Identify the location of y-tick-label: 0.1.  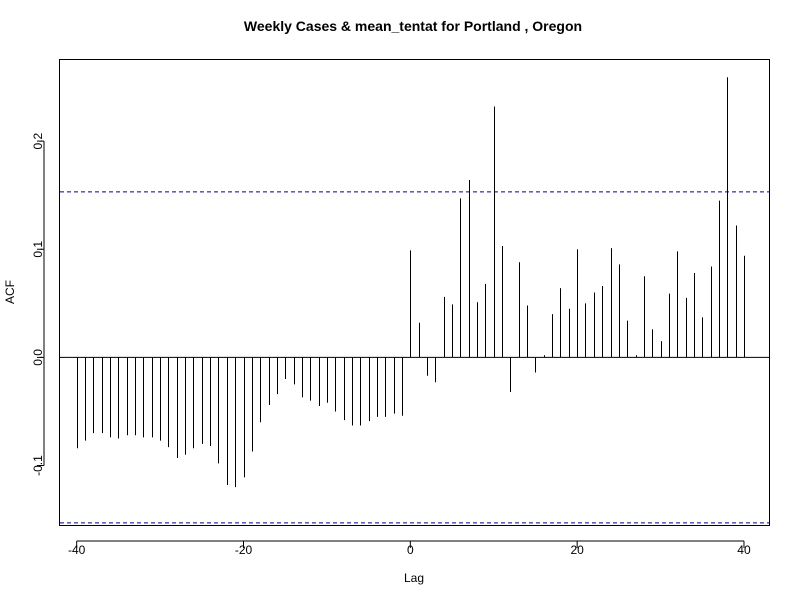
(38, 249).